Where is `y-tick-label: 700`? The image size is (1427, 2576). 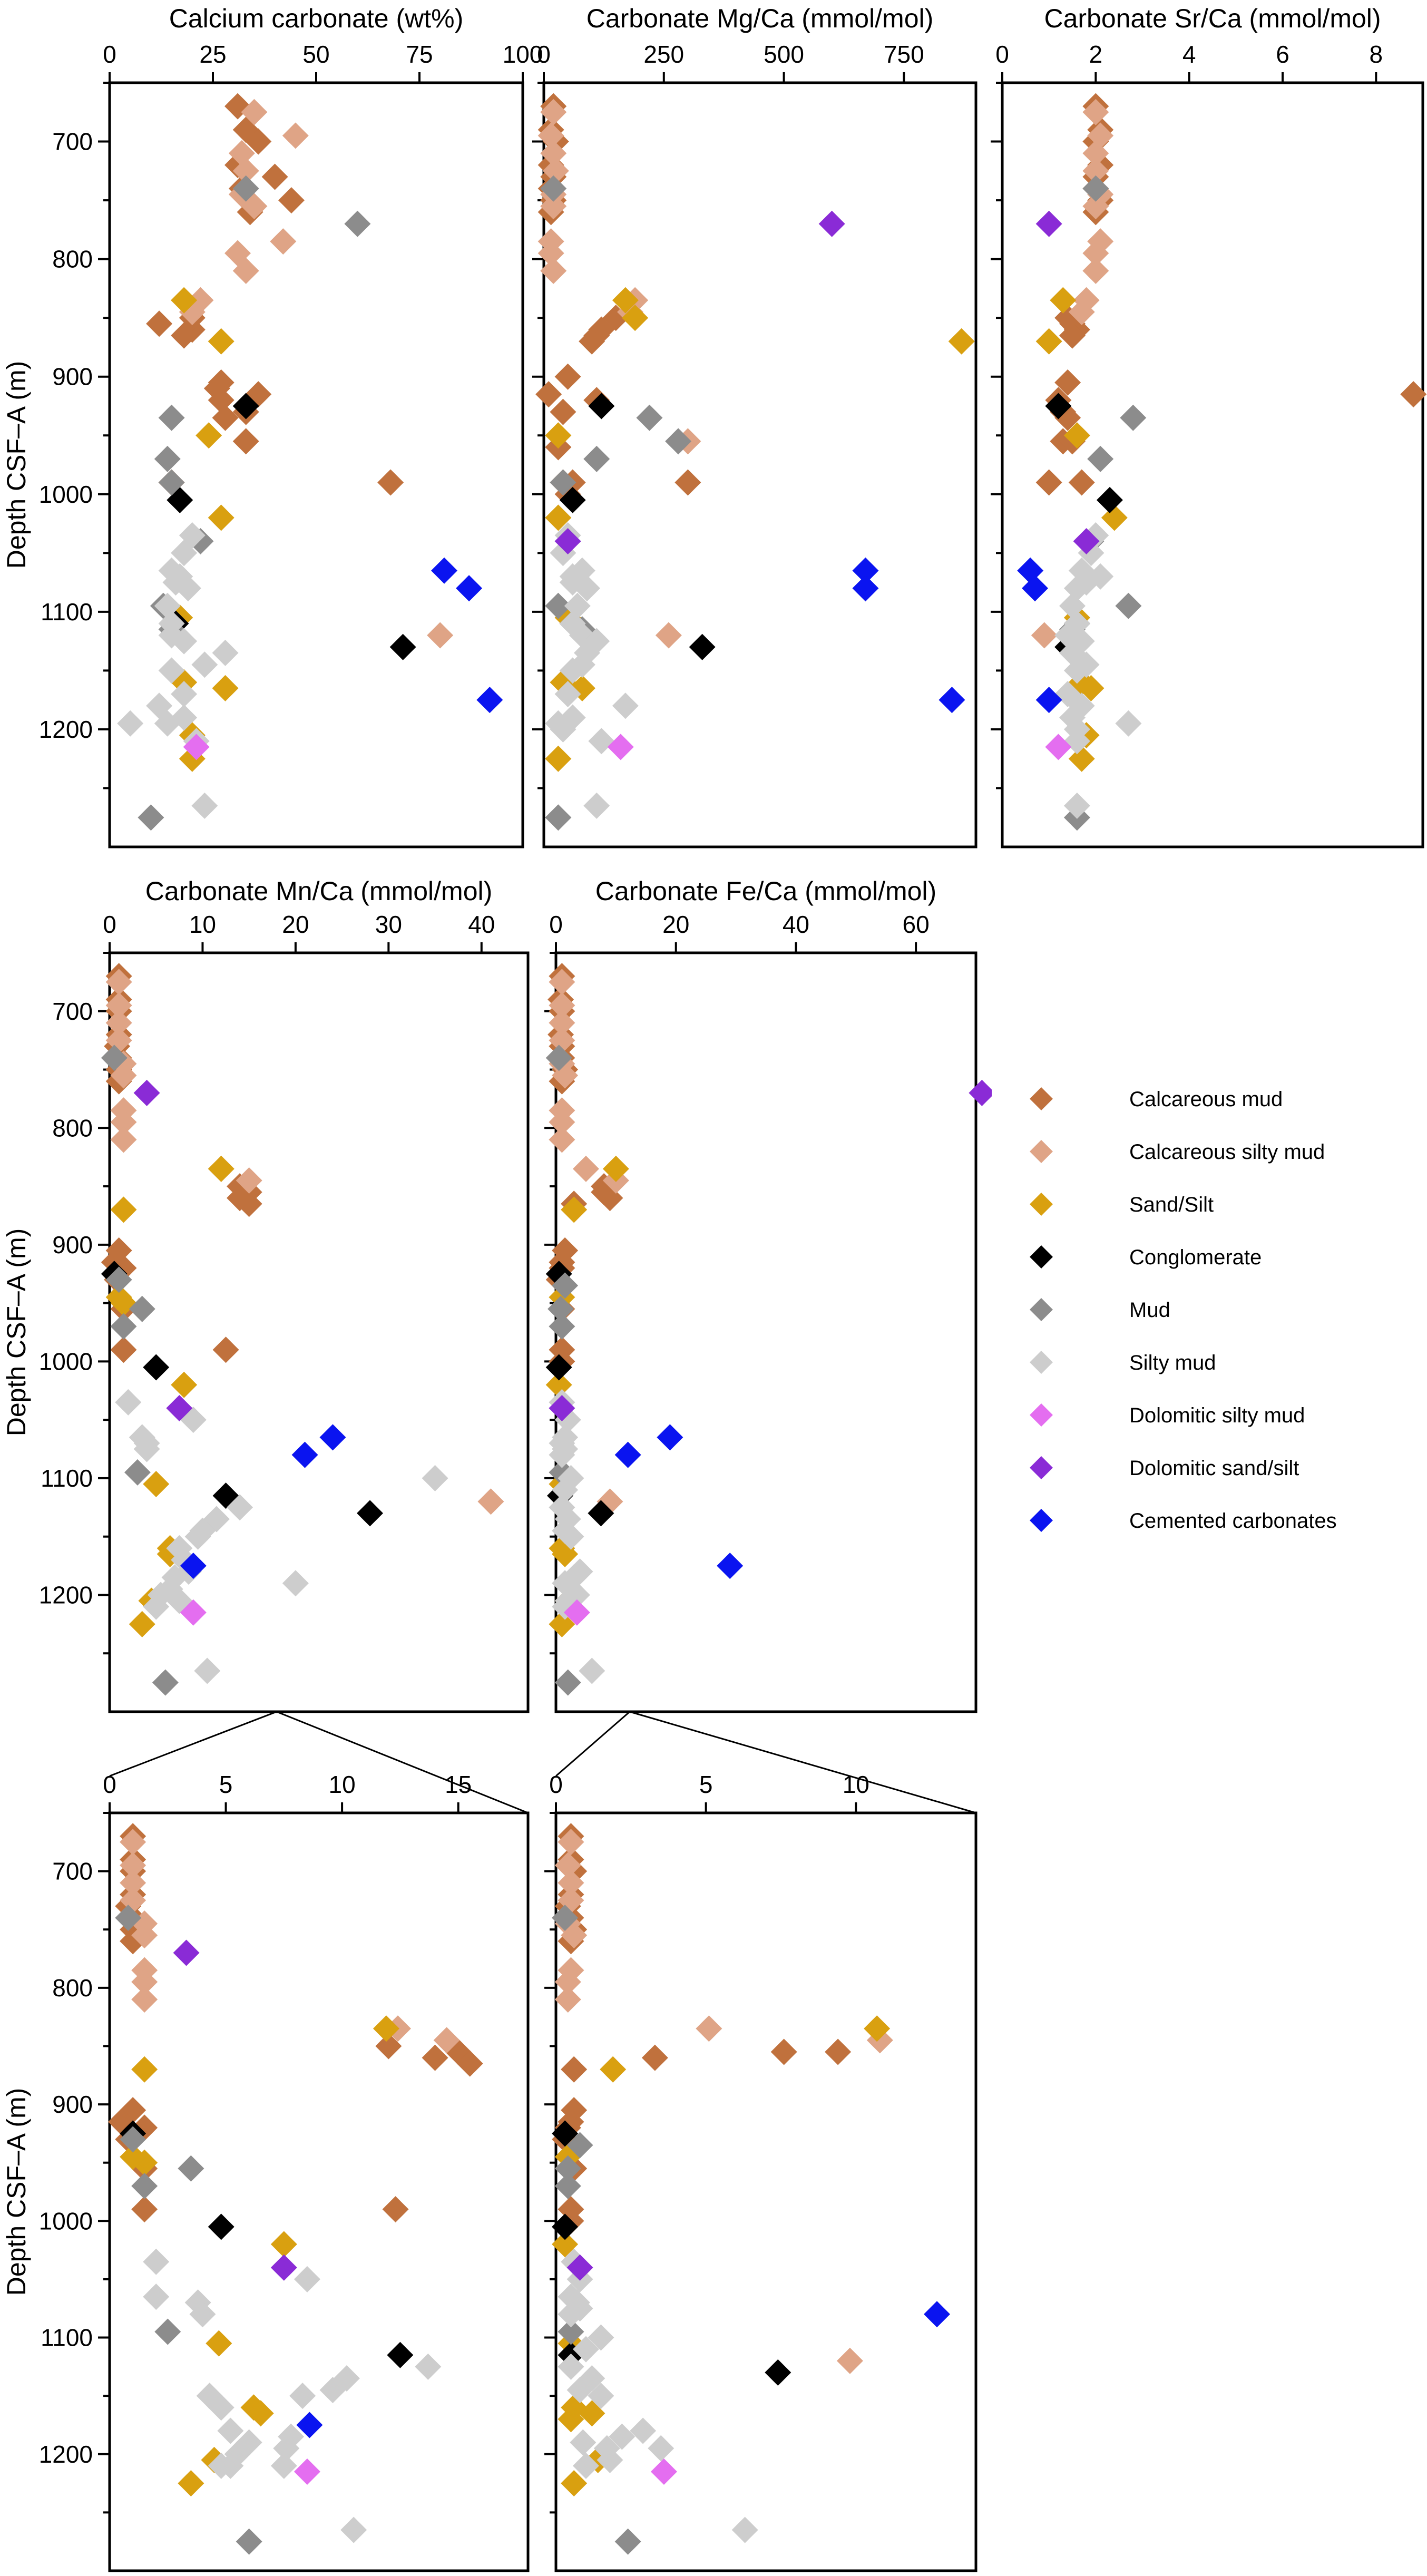 y-tick-label: 700 is located at coordinates (73, 141).